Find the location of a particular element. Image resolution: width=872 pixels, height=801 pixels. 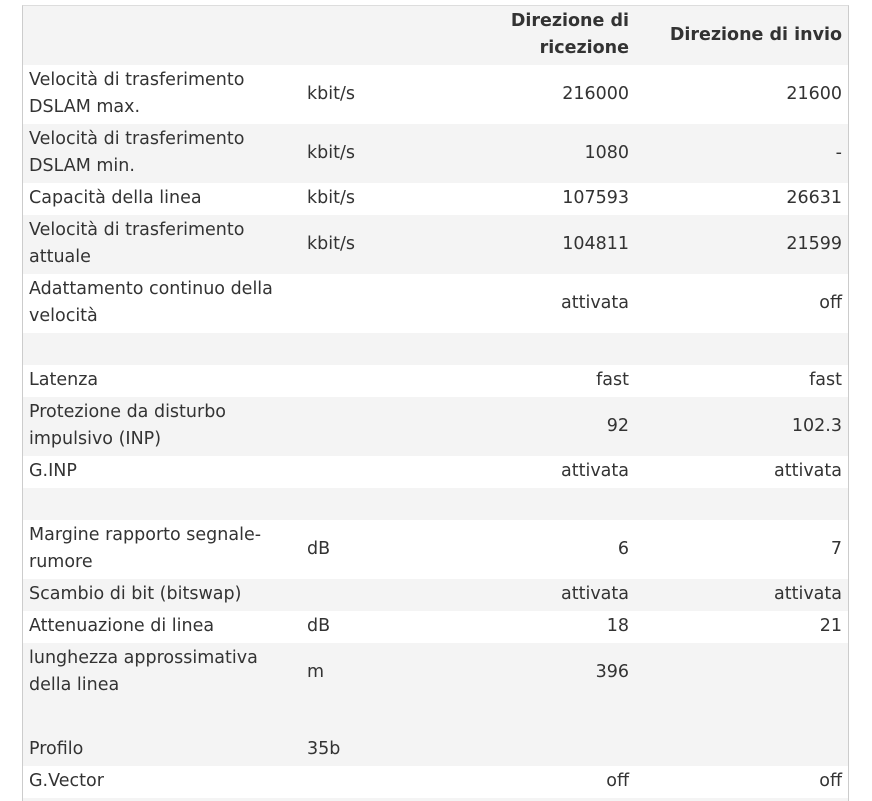

label-cell: G.Vector is located at coordinates (66, 781).